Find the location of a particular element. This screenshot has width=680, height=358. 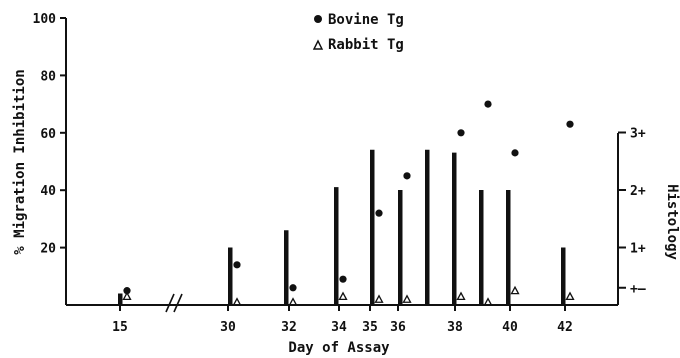

y-axis-title-left: % Migration Inhibition is located at coordinates (20, 161).